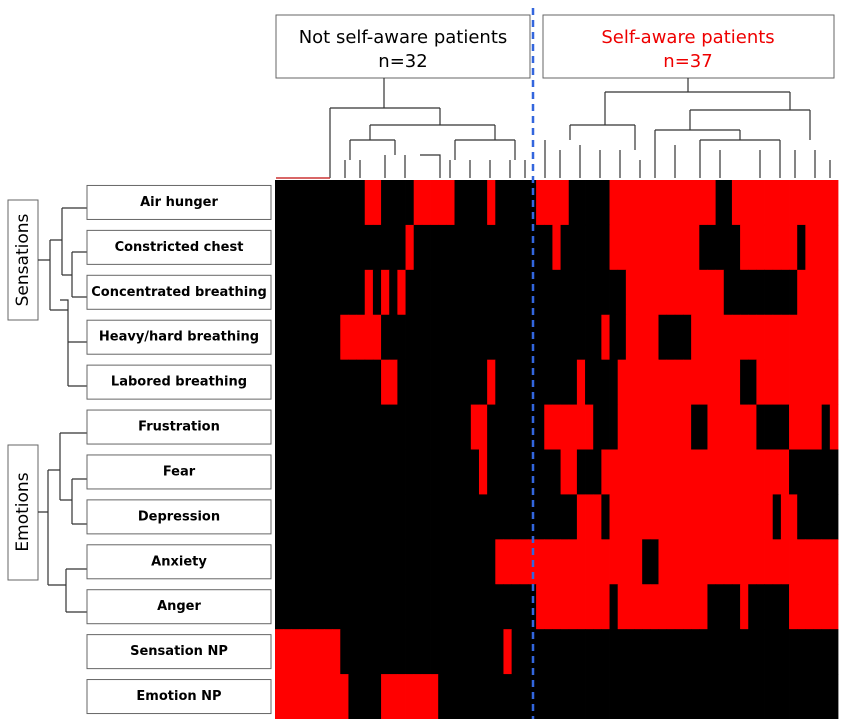 The image size is (841, 719). I want to click on row-group-label: Sensations, so click(23, 260).